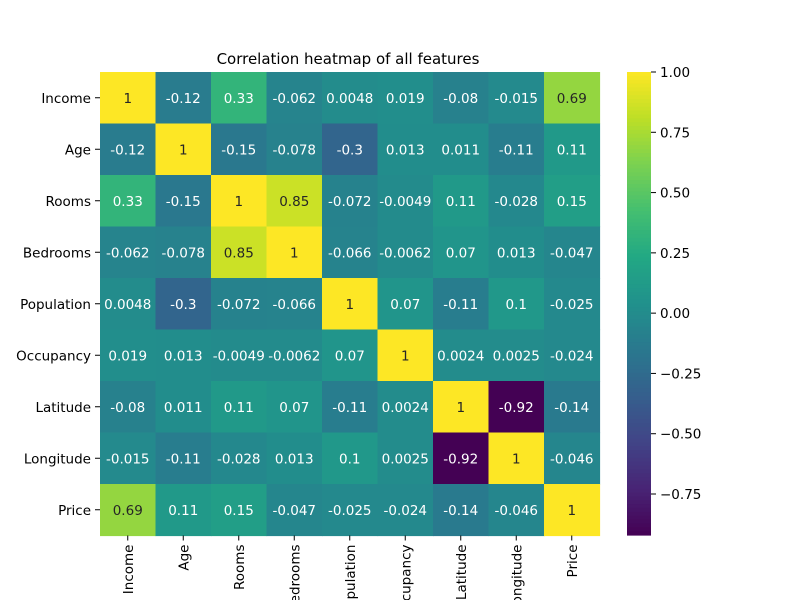 This screenshot has height=600, width=800. Describe the element at coordinates (460, 459) in the screenshot. I see `cell-value-label: -0.92` at that location.